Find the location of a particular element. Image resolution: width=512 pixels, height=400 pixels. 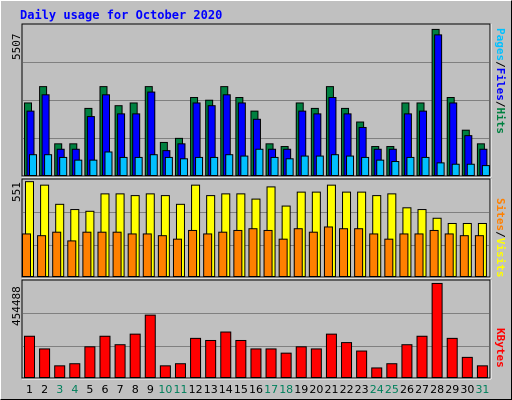

day-label-24: 24 is located at coordinates (377, 389).